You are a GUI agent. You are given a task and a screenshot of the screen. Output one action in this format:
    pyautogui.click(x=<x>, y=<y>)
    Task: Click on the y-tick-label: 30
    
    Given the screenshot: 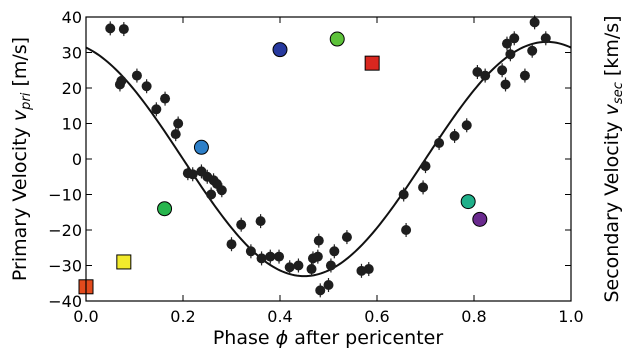 What is the action you would take?
    pyautogui.click(x=72, y=53)
    